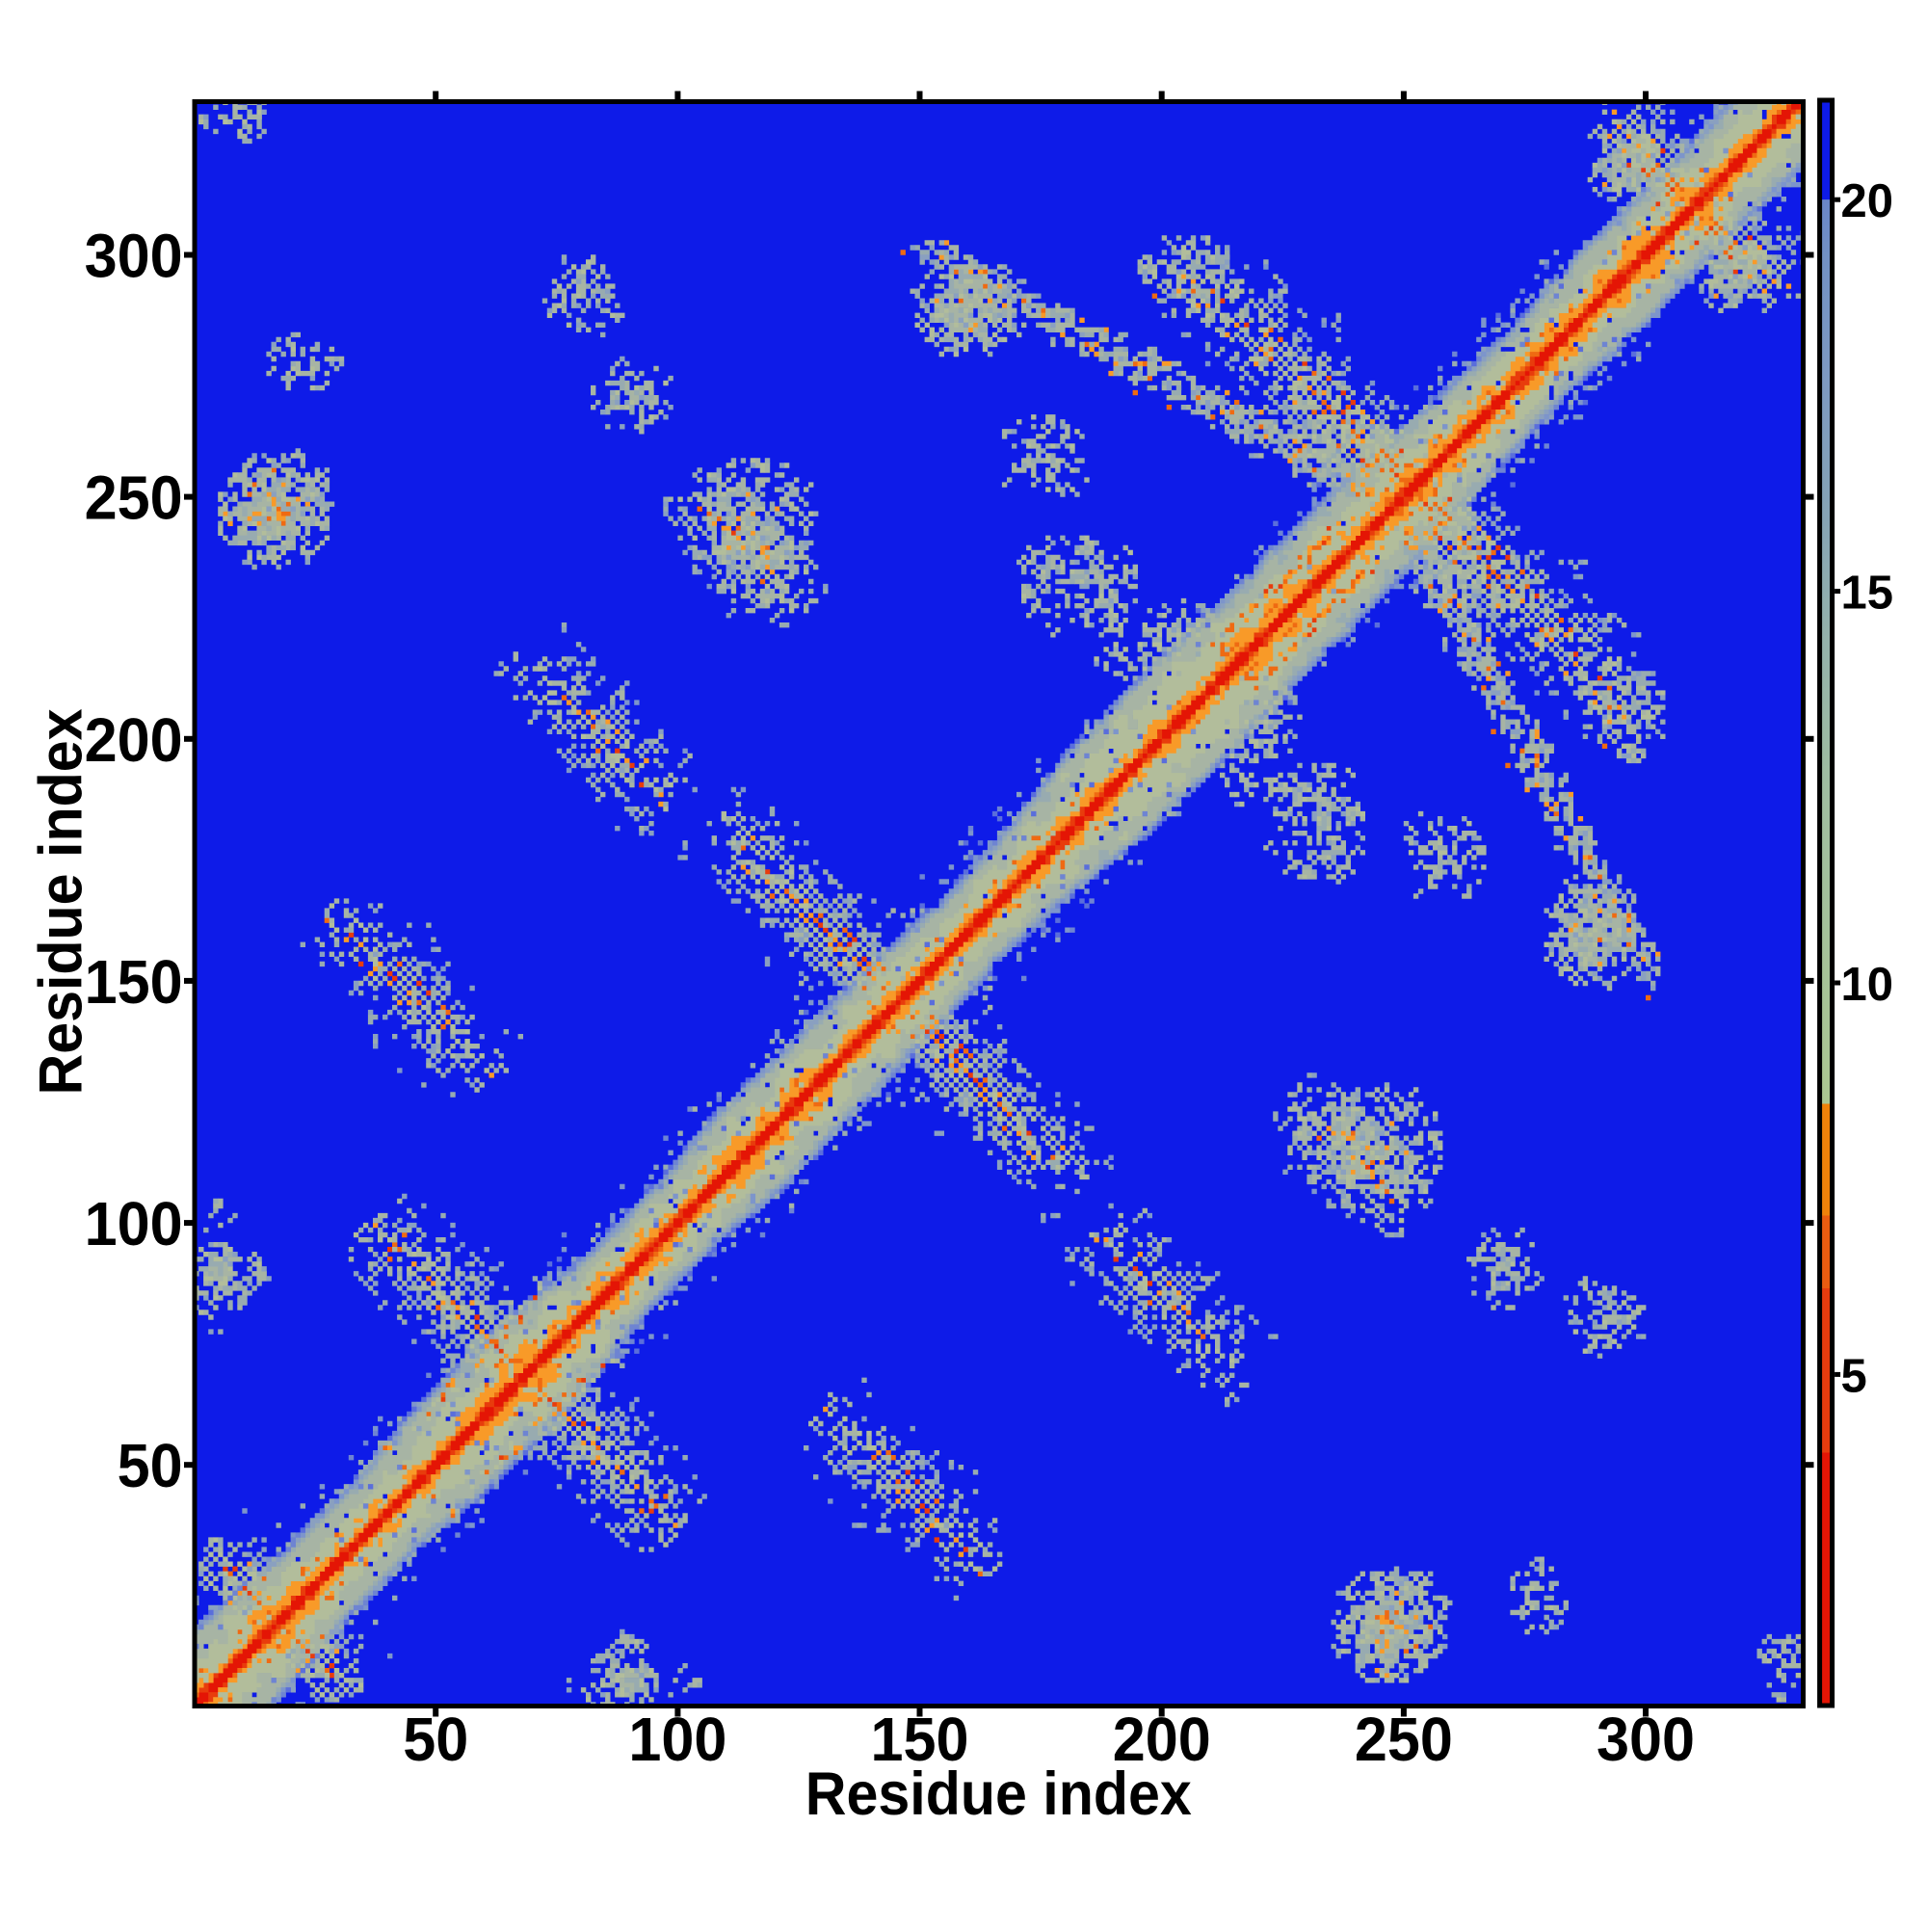 The width and height of the screenshot is (1927, 1932). Describe the element at coordinates (1868, 201) in the screenshot. I see `svg-text: 20` at that location.